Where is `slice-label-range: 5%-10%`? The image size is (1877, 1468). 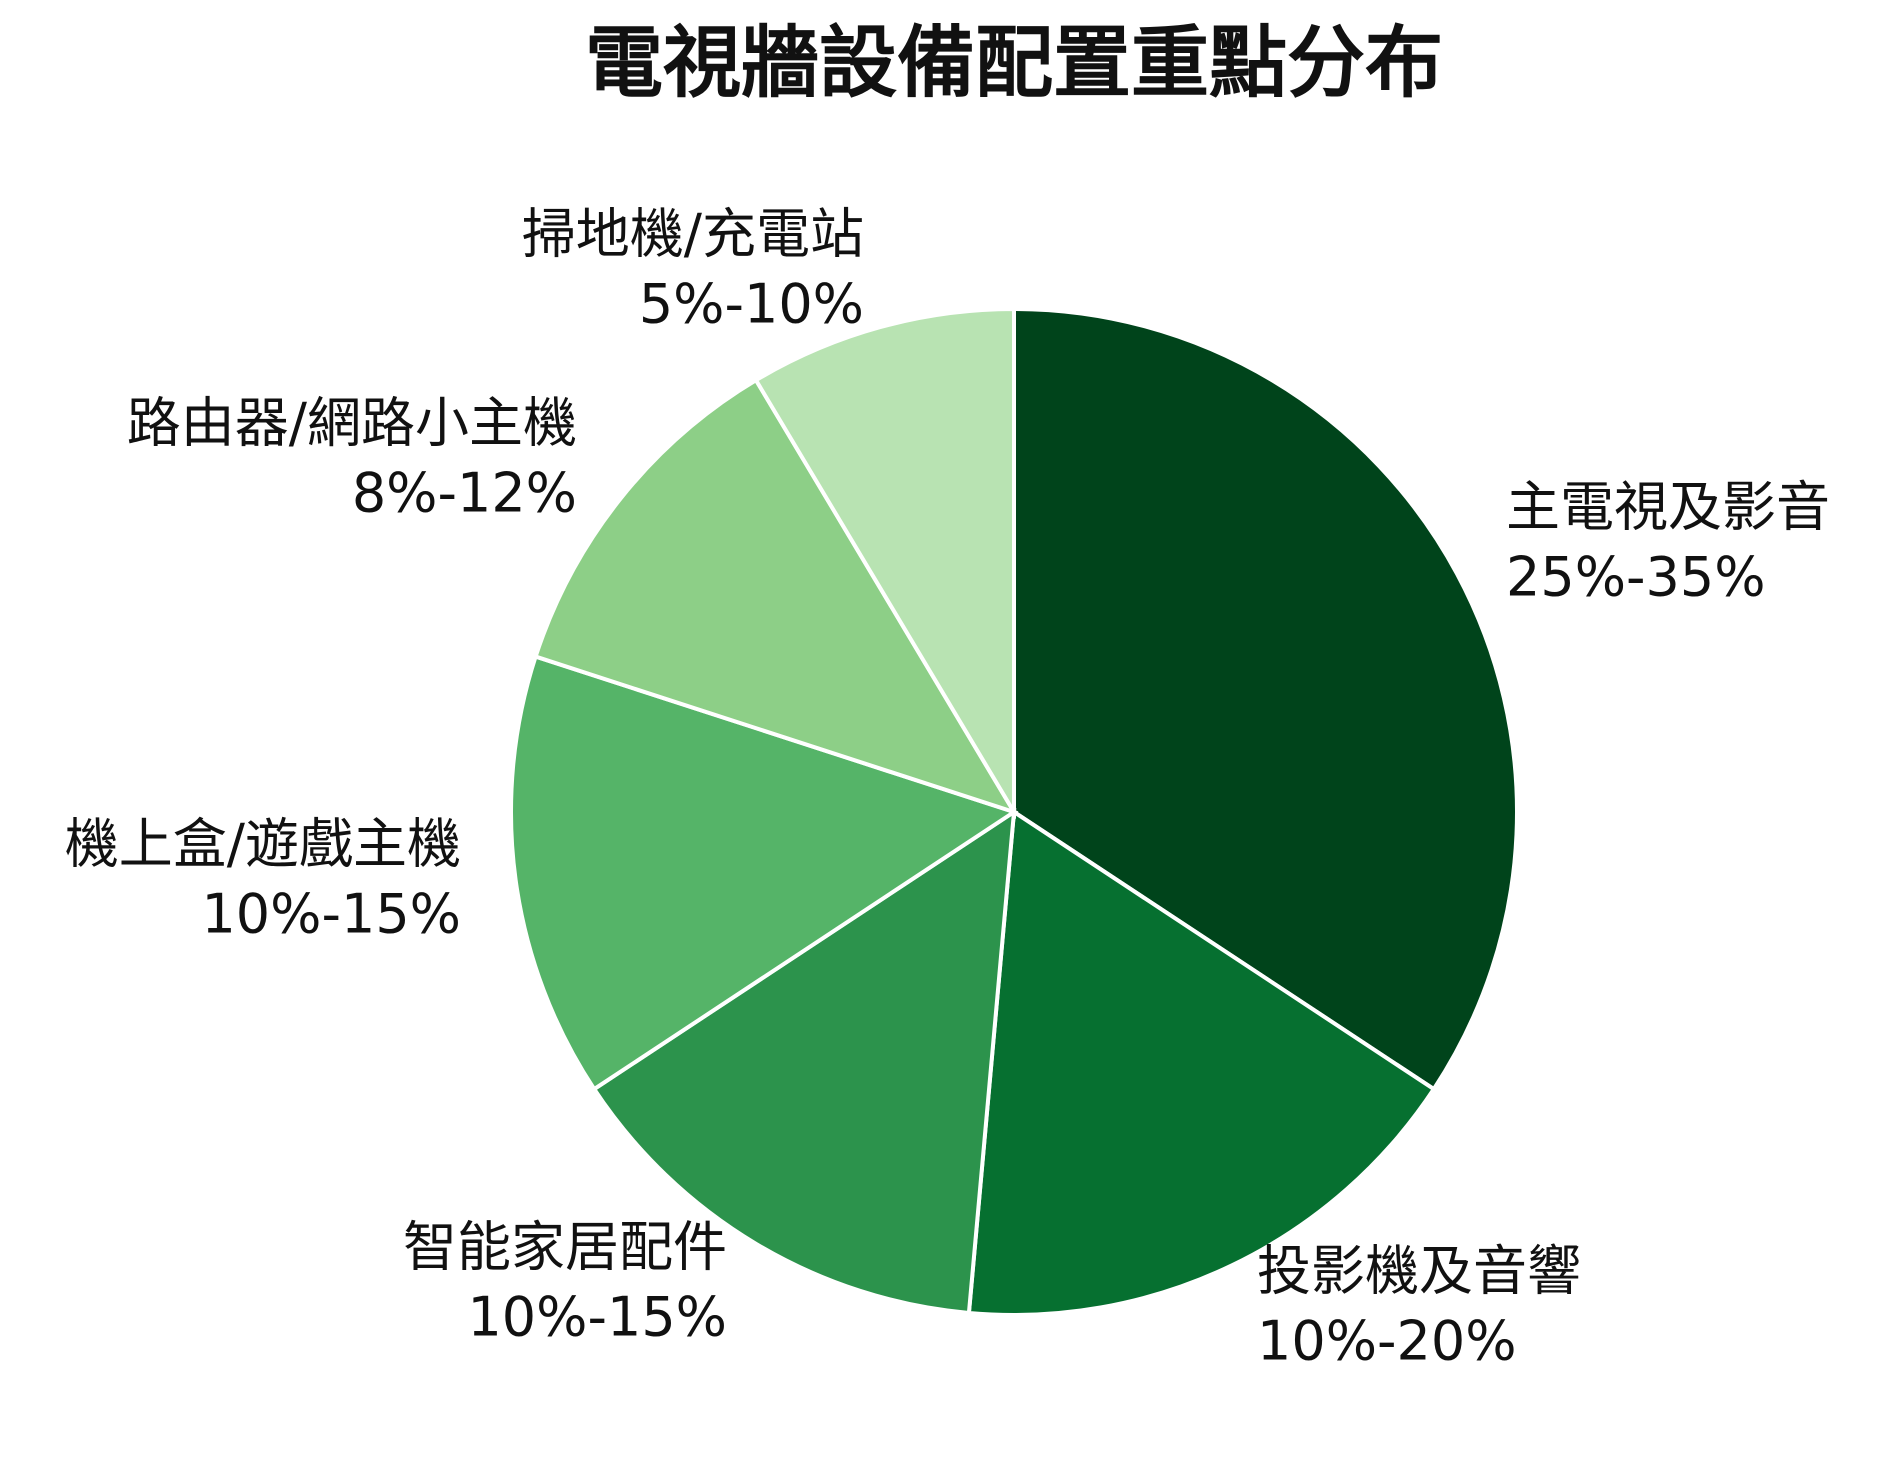
slice-label-range: 5%-10% is located at coordinates (751, 304).